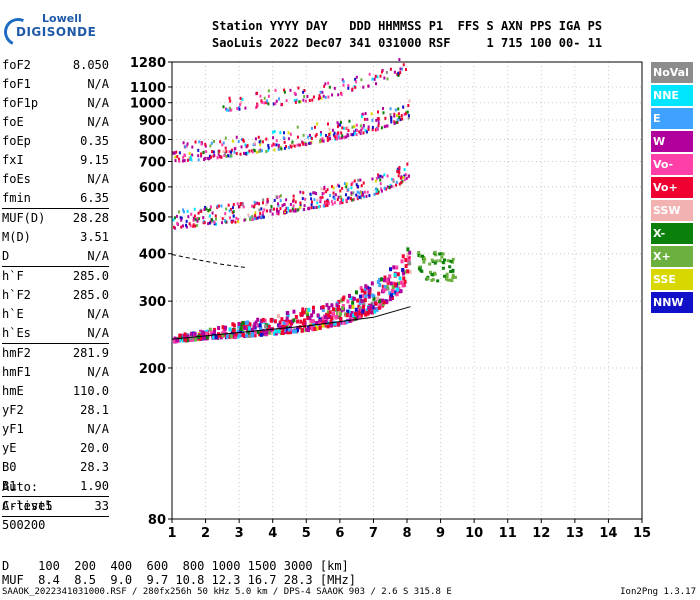  What do you see at coordinates (90, 65) in the screenshot?
I see `param-value: 8.050` at bounding box center [90, 65].